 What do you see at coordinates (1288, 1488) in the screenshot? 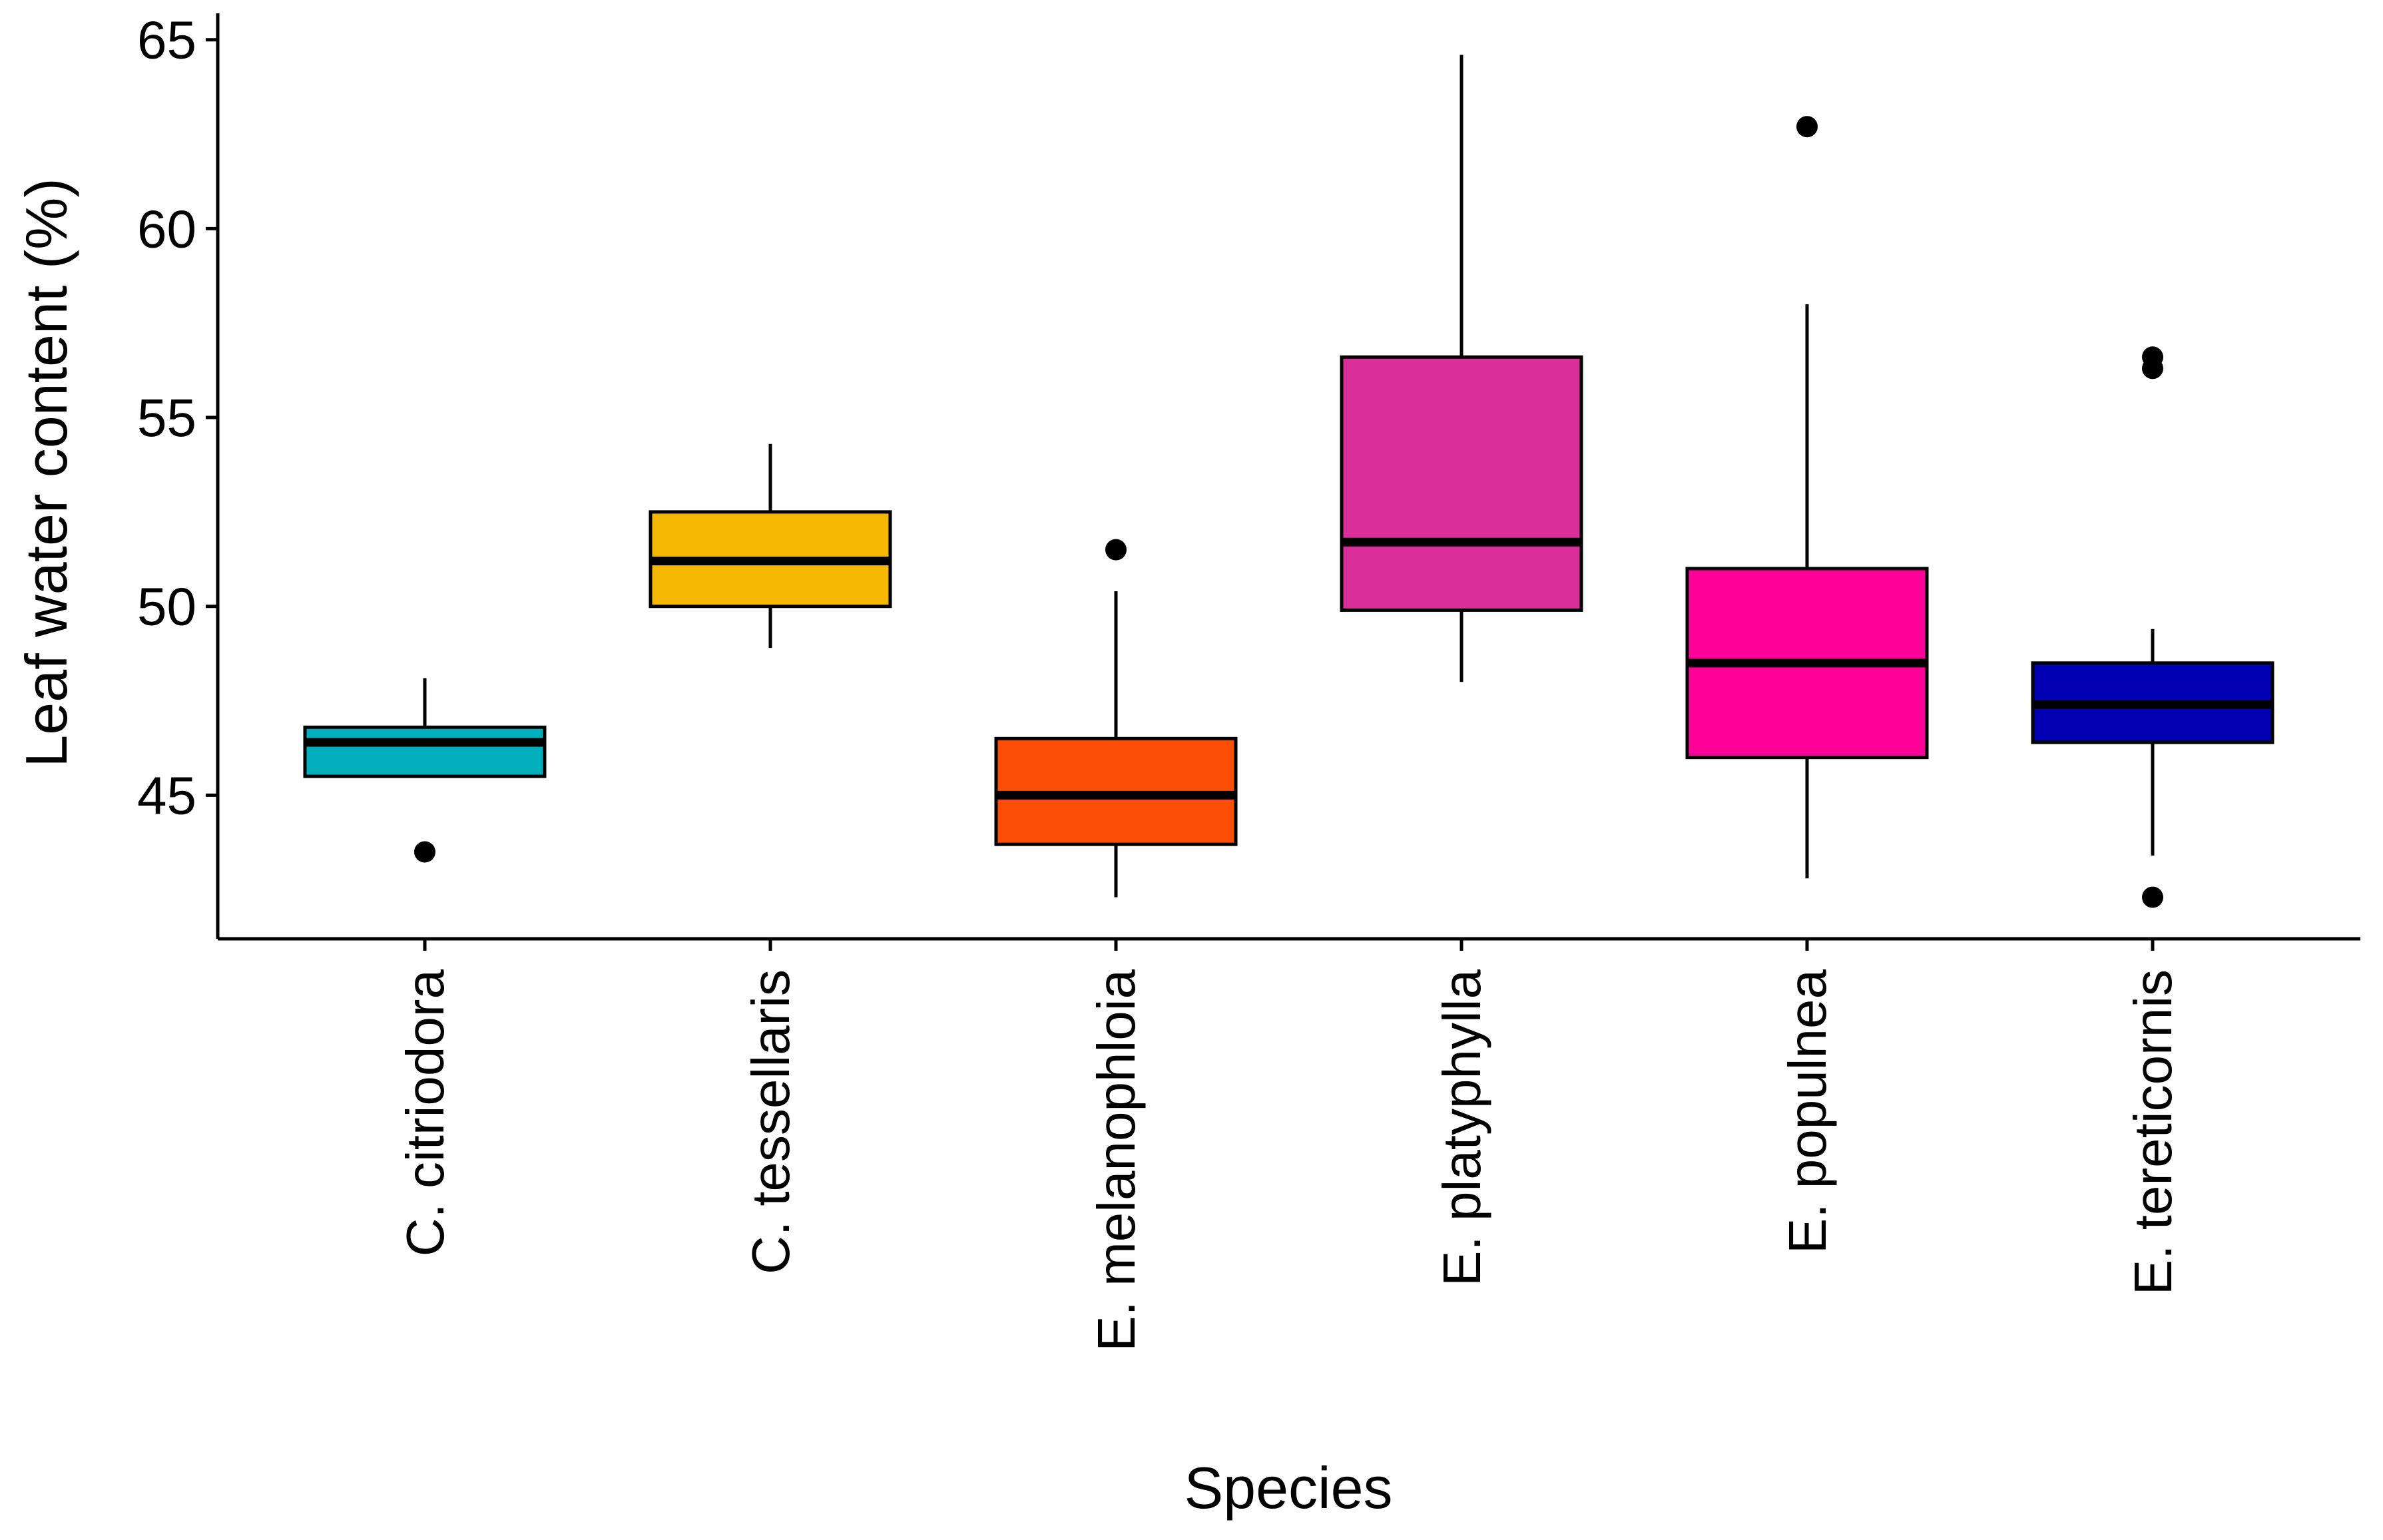
I see `x-axis-title: Species` at bounding box center [1288, 1488].